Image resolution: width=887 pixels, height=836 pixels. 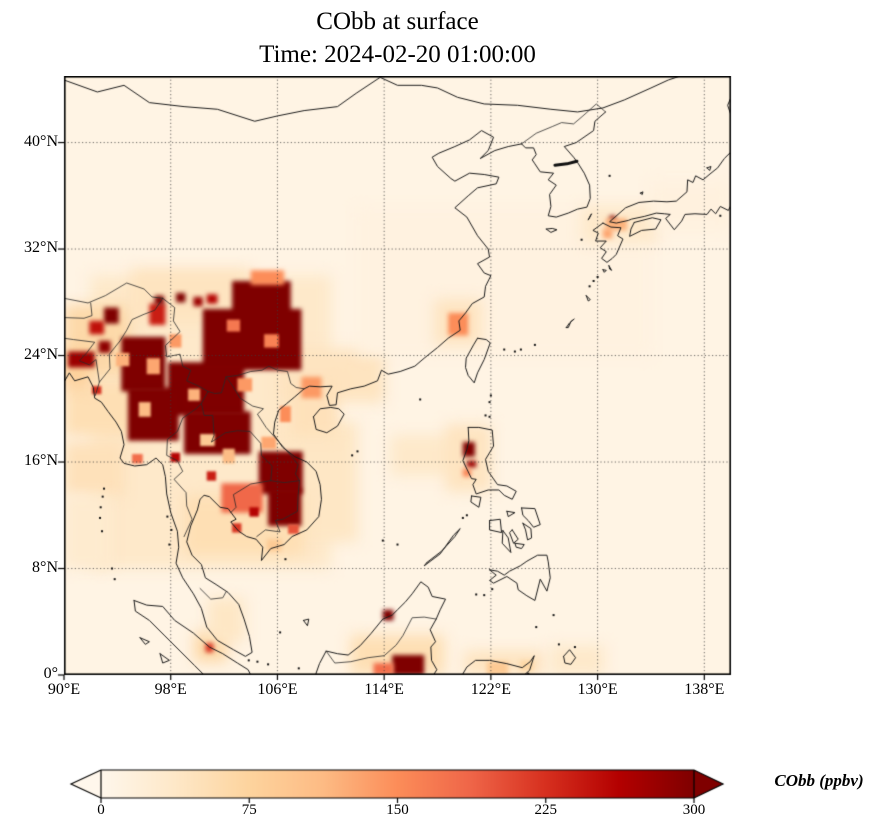 What do you see at coordinates (397, 21) in the screenshot?
I see `plot-title-line1: CObb at surface` at bounding box center [397, 21].